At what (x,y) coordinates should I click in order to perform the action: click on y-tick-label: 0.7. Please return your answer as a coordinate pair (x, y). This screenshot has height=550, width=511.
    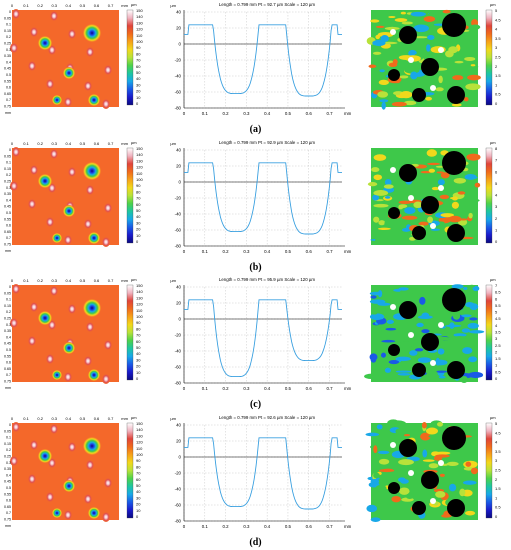
    Looking at the image, I should click on (8, 375).